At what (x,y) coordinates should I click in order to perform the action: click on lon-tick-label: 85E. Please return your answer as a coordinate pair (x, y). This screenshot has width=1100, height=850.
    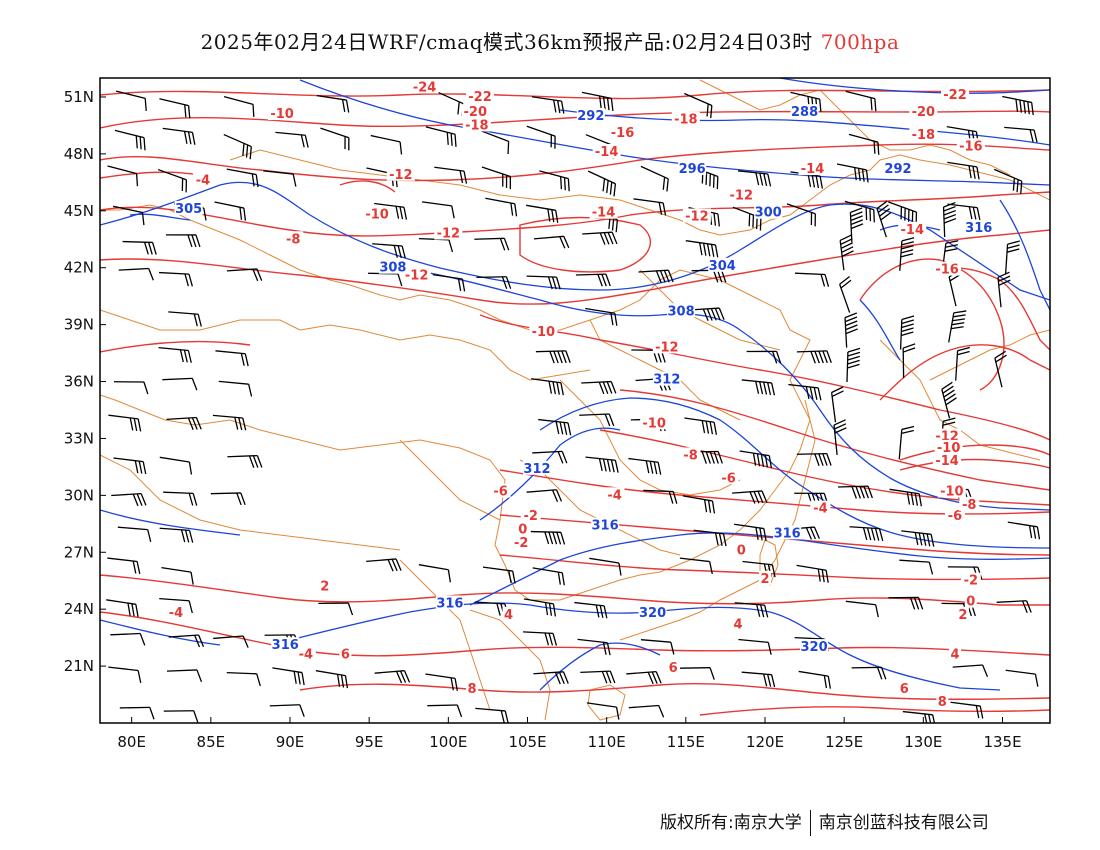
    Looking at the image, I should click on (211, 742).